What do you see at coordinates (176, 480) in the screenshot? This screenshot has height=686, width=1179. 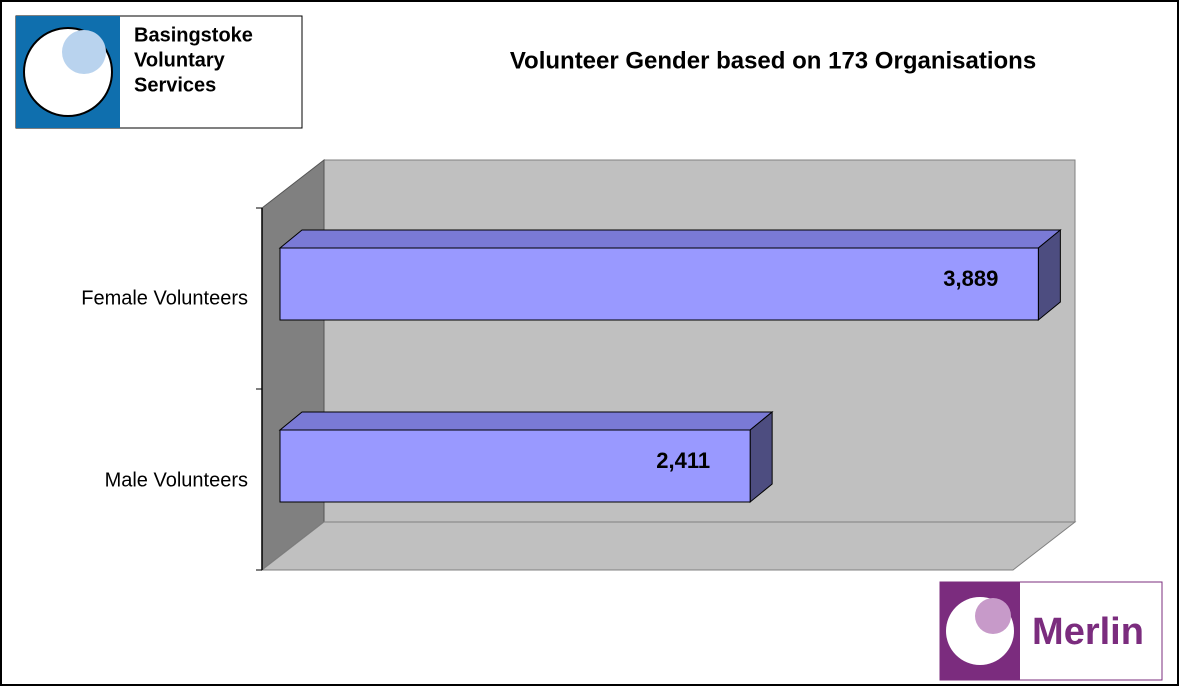 I see `category-label: Male Volunteers` at bounding box center [176, 480].